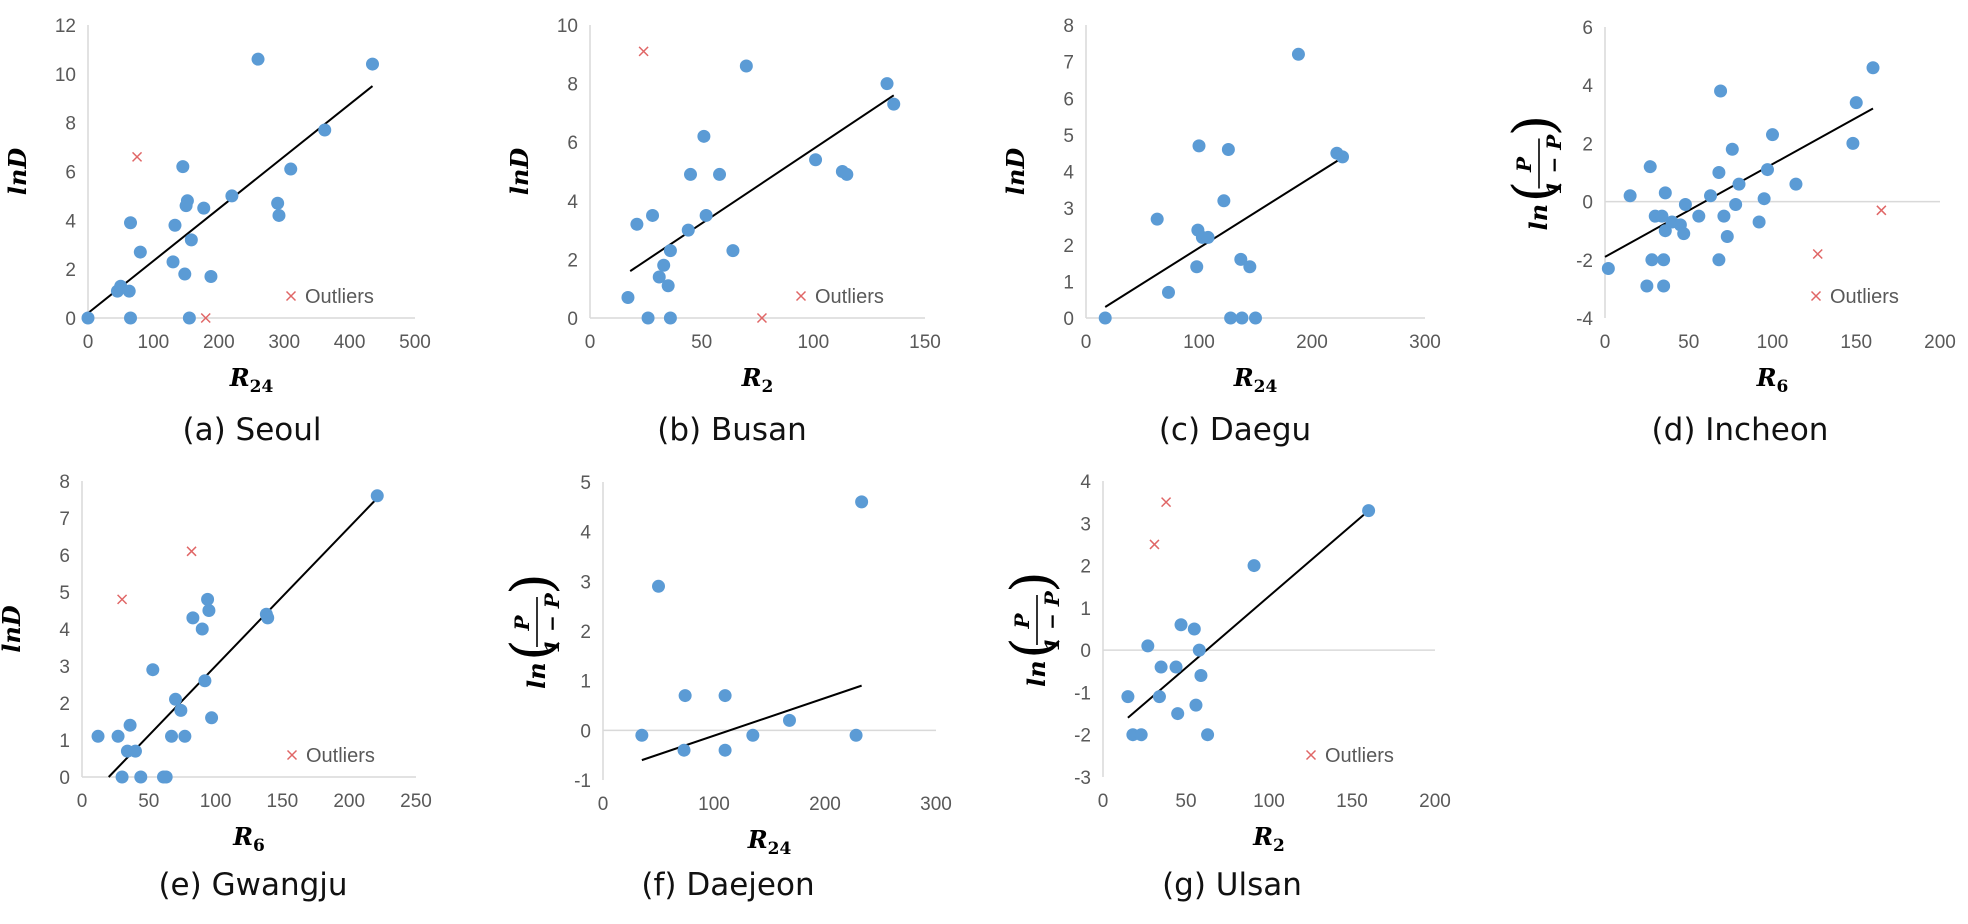  I want to click on y-axis-label: lnD, so click(519, 172).